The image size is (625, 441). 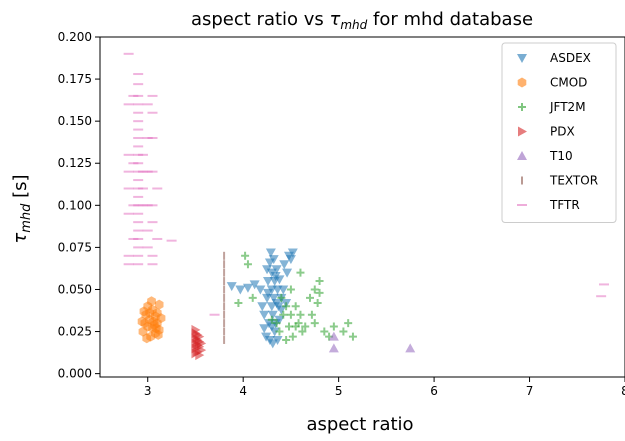 I want to click on chart-title-sub: mhd, so click(x=353, y=25).